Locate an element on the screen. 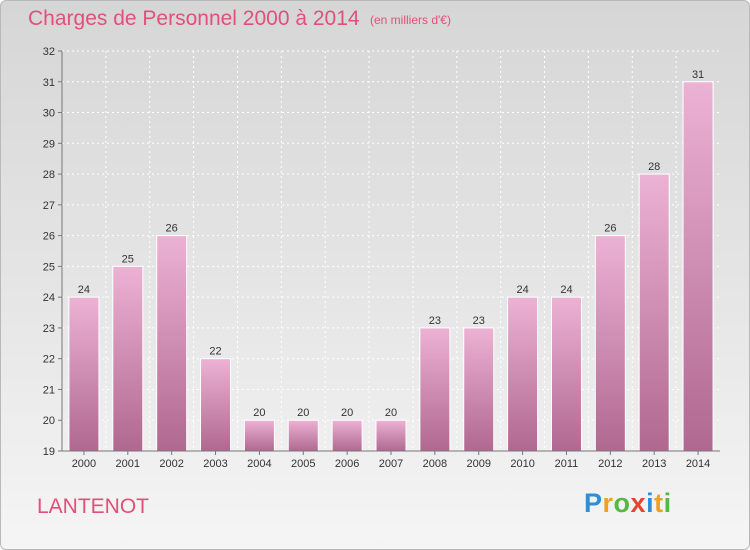  x-tick-label: 2010 is located at coordinates (522, 464).